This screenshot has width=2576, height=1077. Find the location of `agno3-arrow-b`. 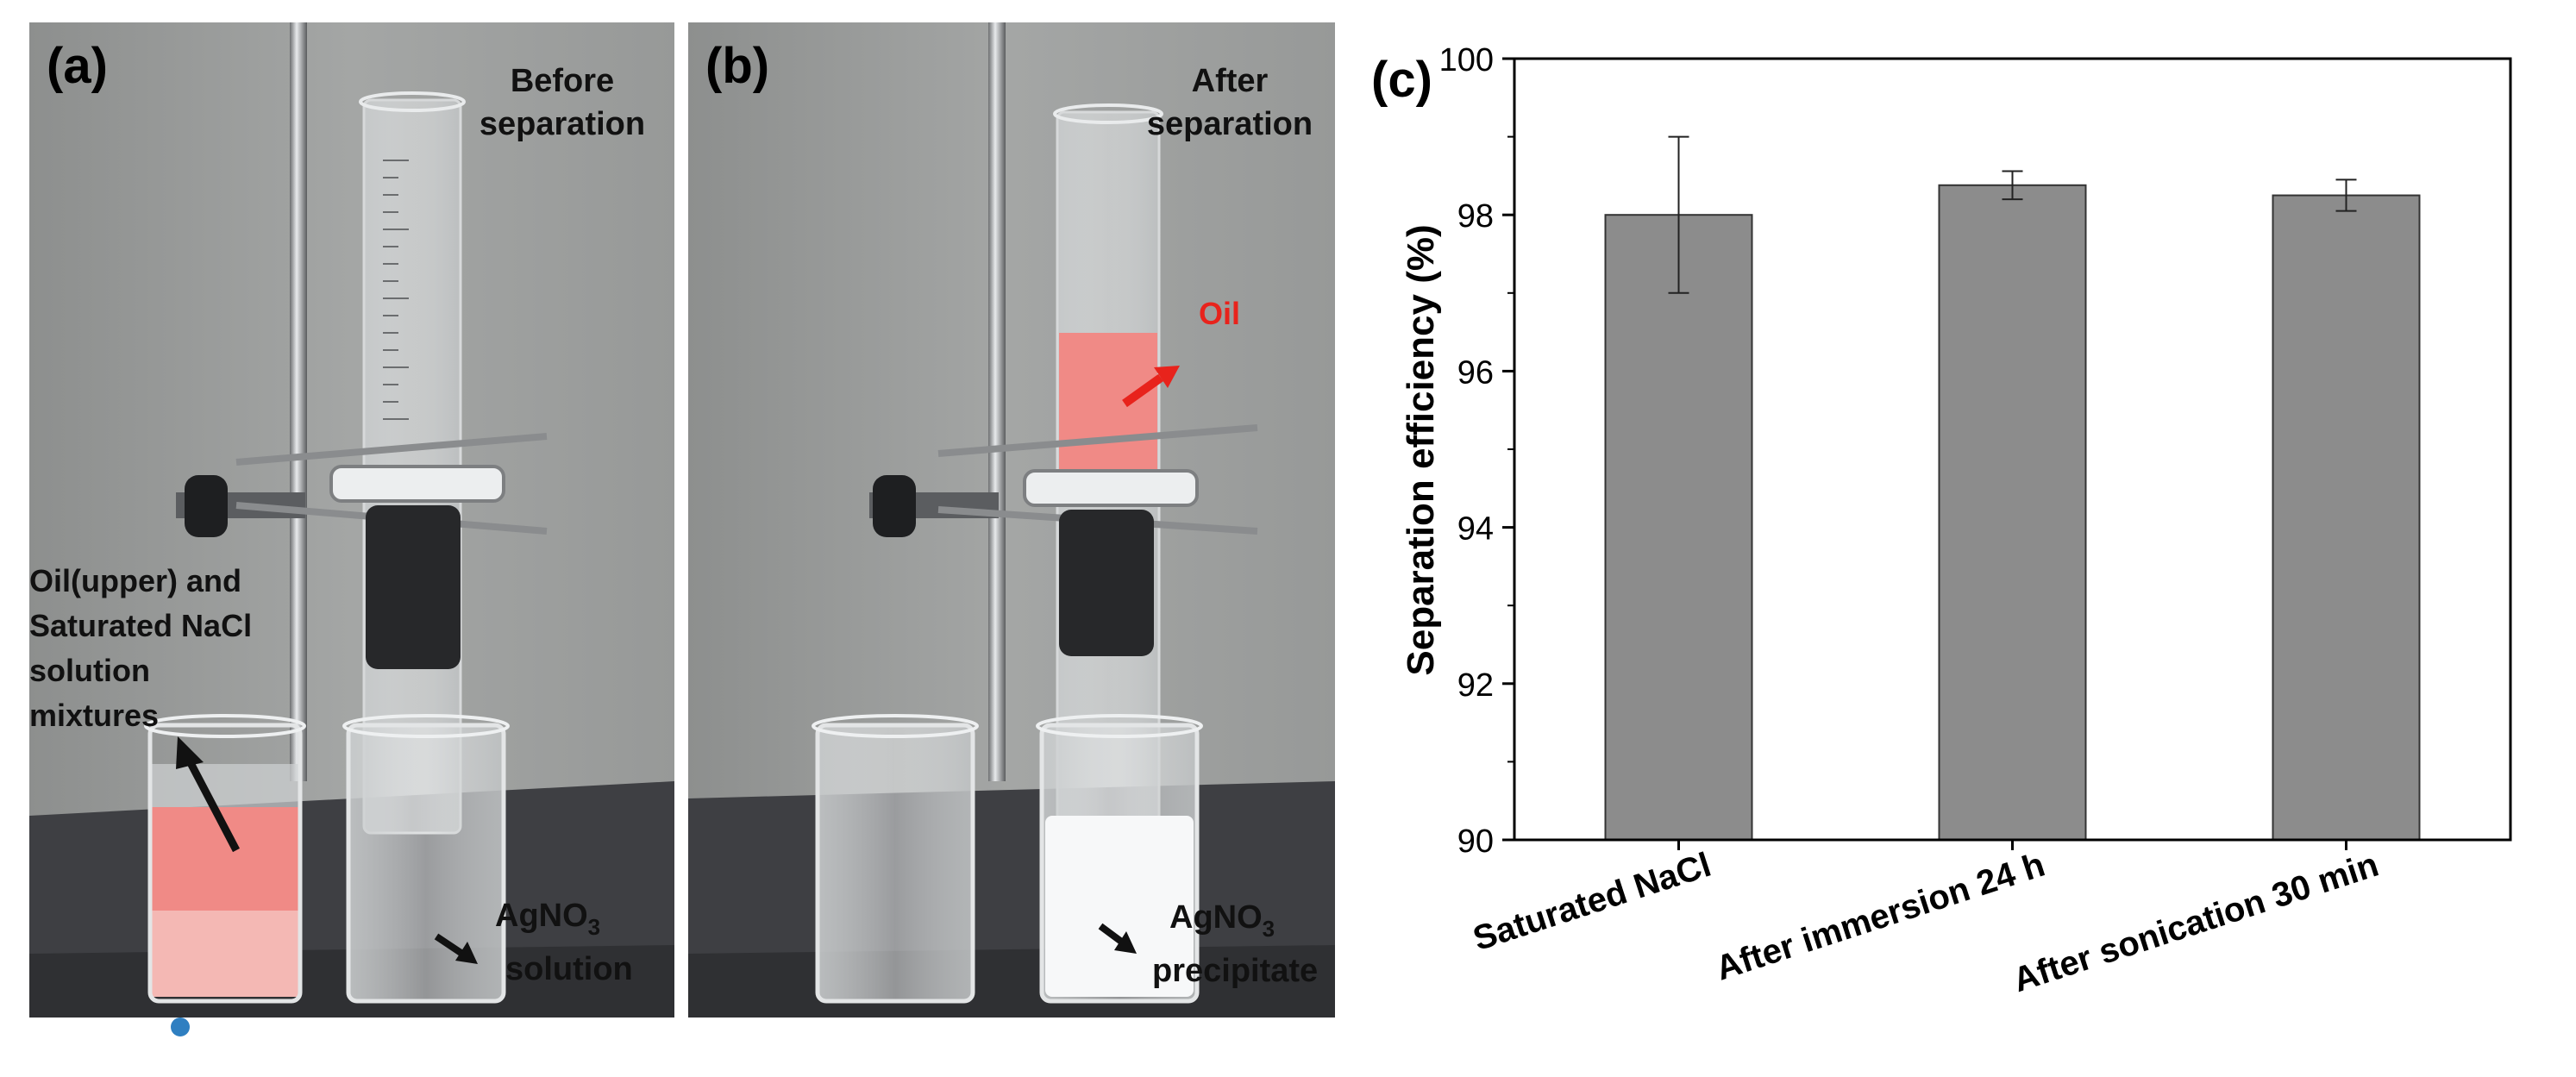

agno3-arrow-b is located at coordinates (1112, 935).